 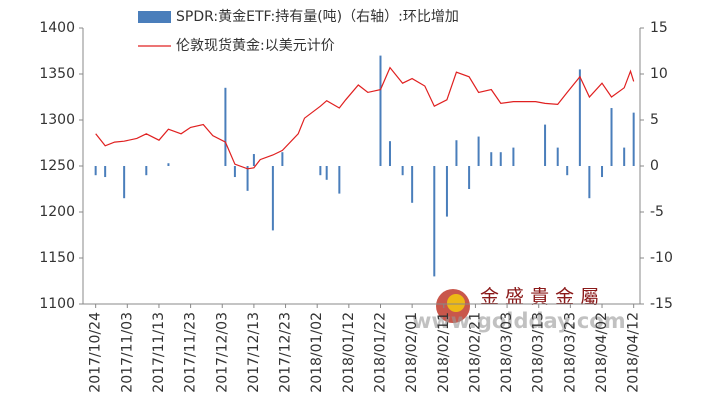 What do you see at coordinates (519, 321) in the screenshot?
I see `watermark-url: www.goldday.com` at bounding box center [519, 321].